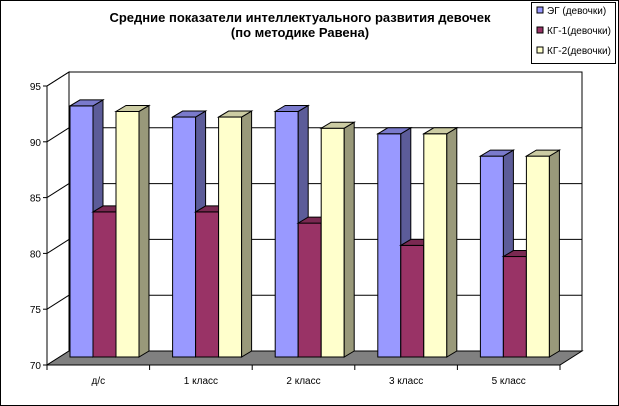 This screenshot has width=619, height=406. What do you see at coordinates (36, 143) in the screenshot?
I see `y-tick-label: 90` at bounding box center [36, 143].